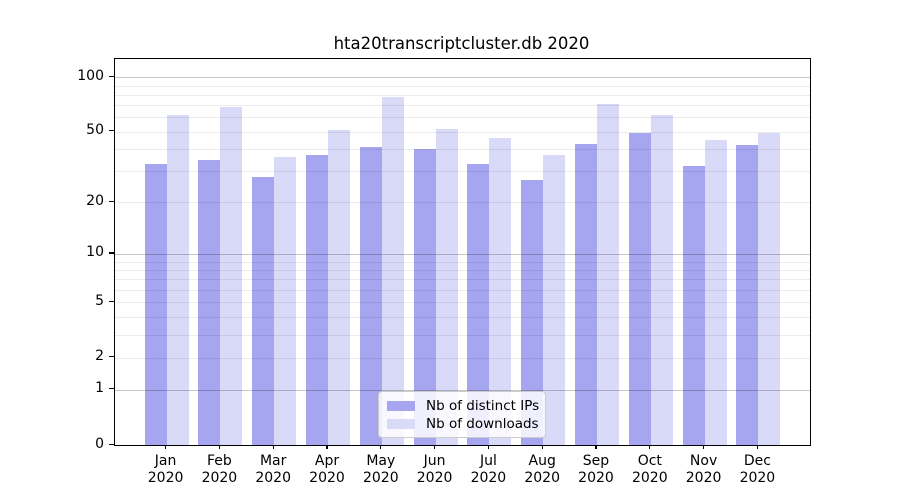 The width and height of the screenshot is (900, 500). I want to click on x-tick-label: Apr 2020, so click(327, 469).